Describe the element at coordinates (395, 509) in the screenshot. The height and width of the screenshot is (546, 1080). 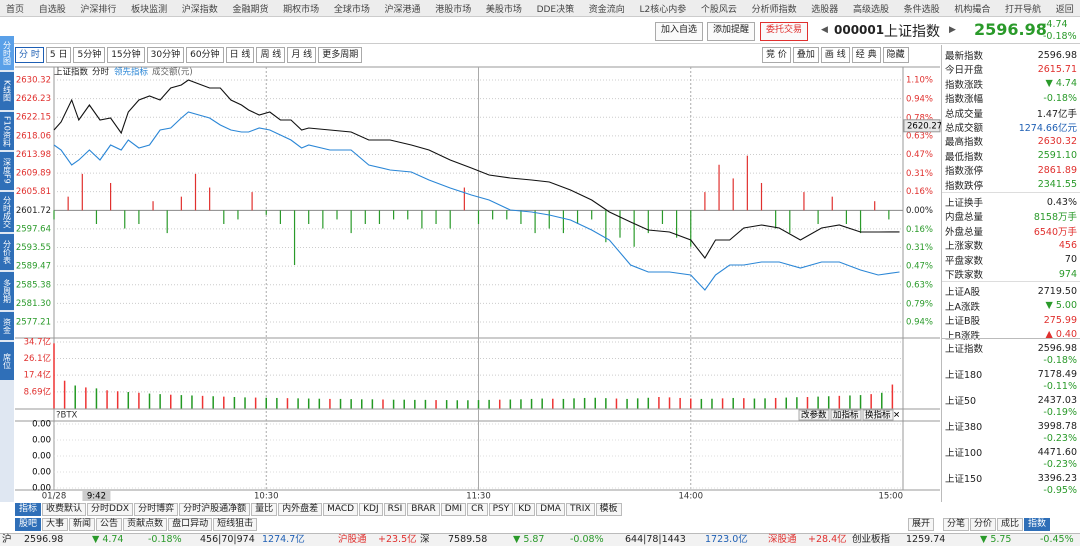
I see `indicator-tab: RSI` at that location.